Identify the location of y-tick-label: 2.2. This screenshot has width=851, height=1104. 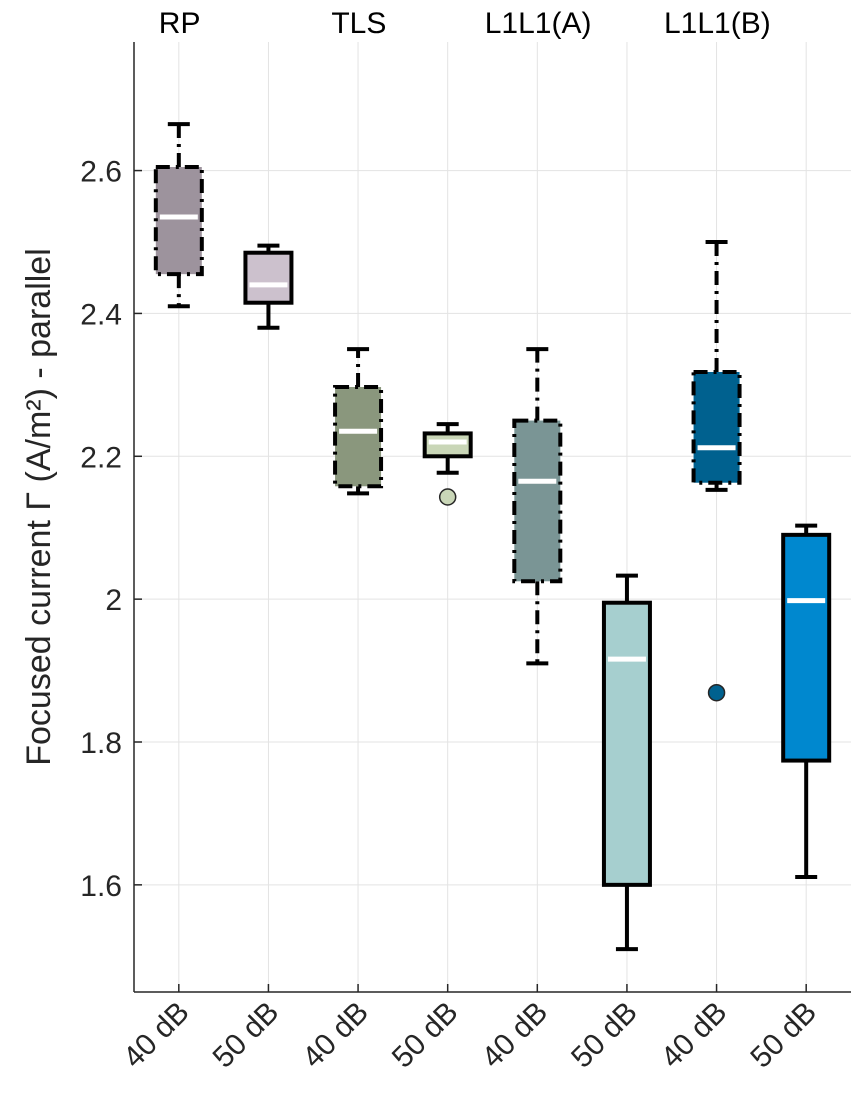
(101, 457).